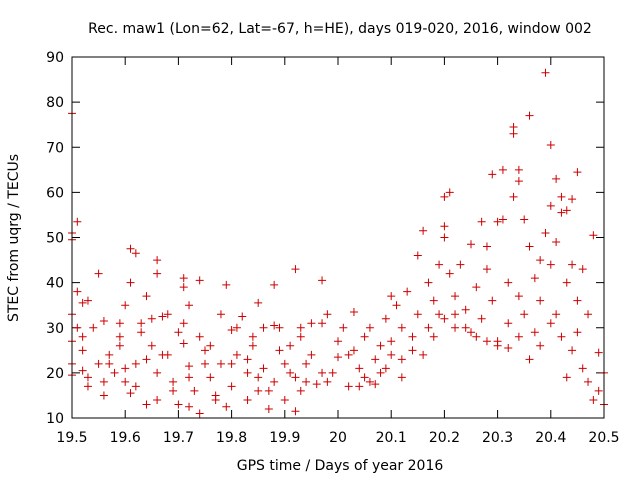 This screenshot has width=640, height=480. What do you see at coordinates (14, 238) in the screenshot?
I see `y-axis-label: STEC from uqrg / TECUs` at bounding box center [14, 238].